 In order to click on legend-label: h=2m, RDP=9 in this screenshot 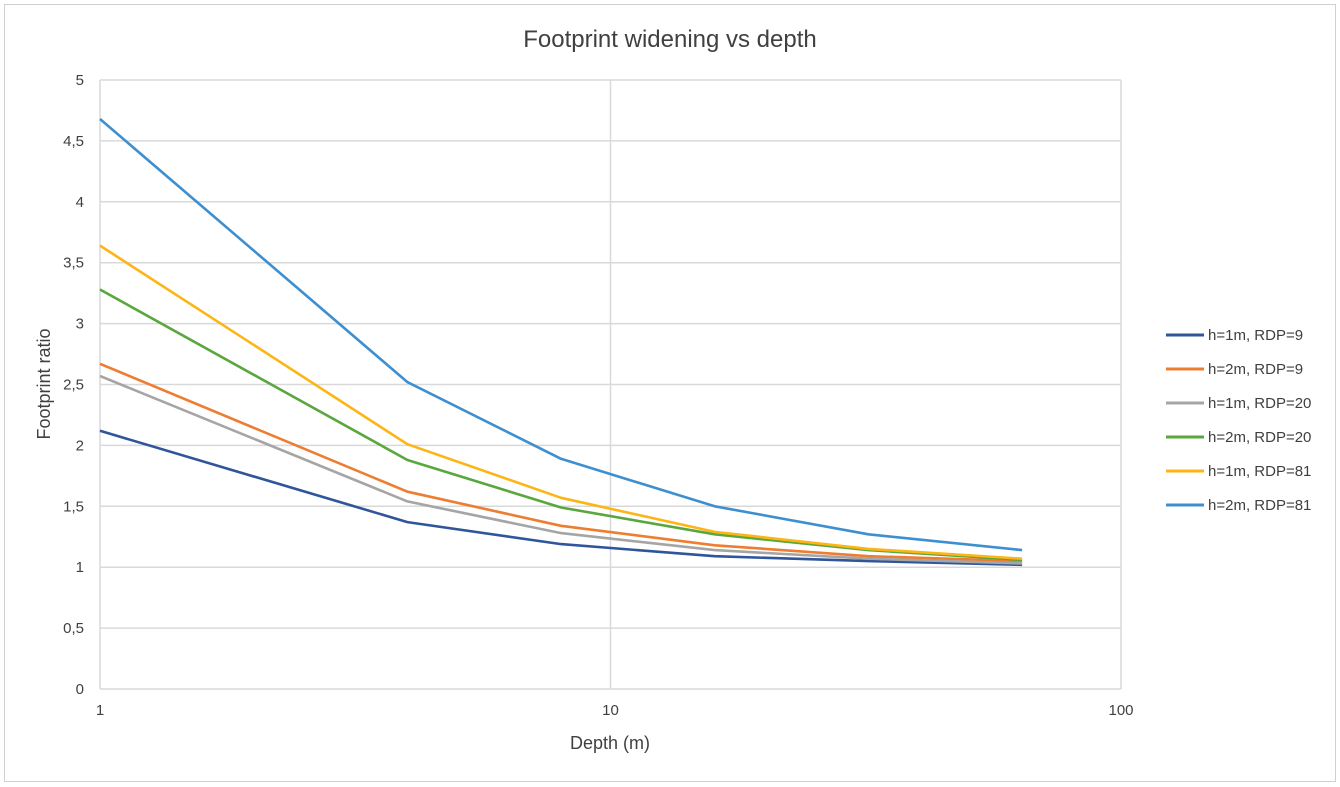, I will do `click(1255, 369)`.